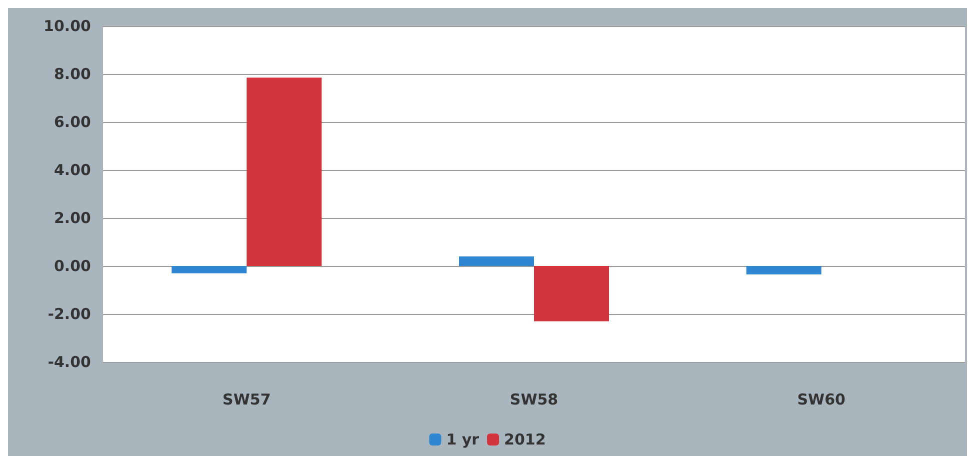 The width and height of the screenshot is (975, 464). What do you see at coordinates (463, 439) in the screenshot?
I see `legend-label: 1 yr` at bounding box center [463, 439].